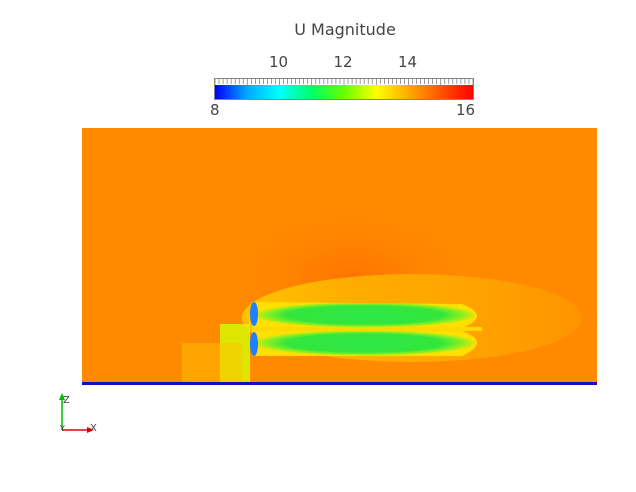  What do you see at coordinates (344, 92) in the screenshot?
I see `colorbar-fill` at bounding box center [344, 92].